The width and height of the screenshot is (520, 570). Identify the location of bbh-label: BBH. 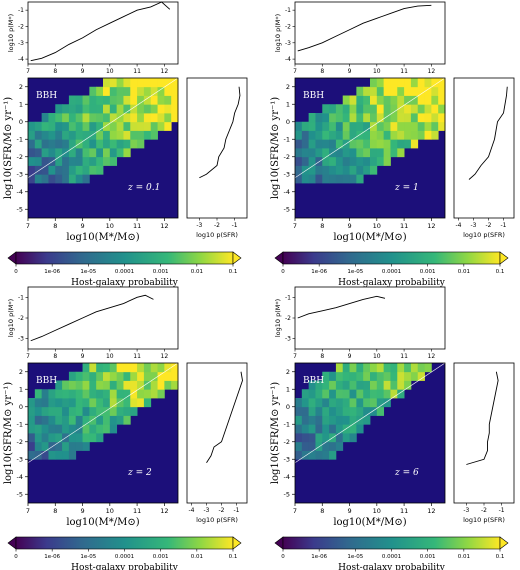
(313, 96).